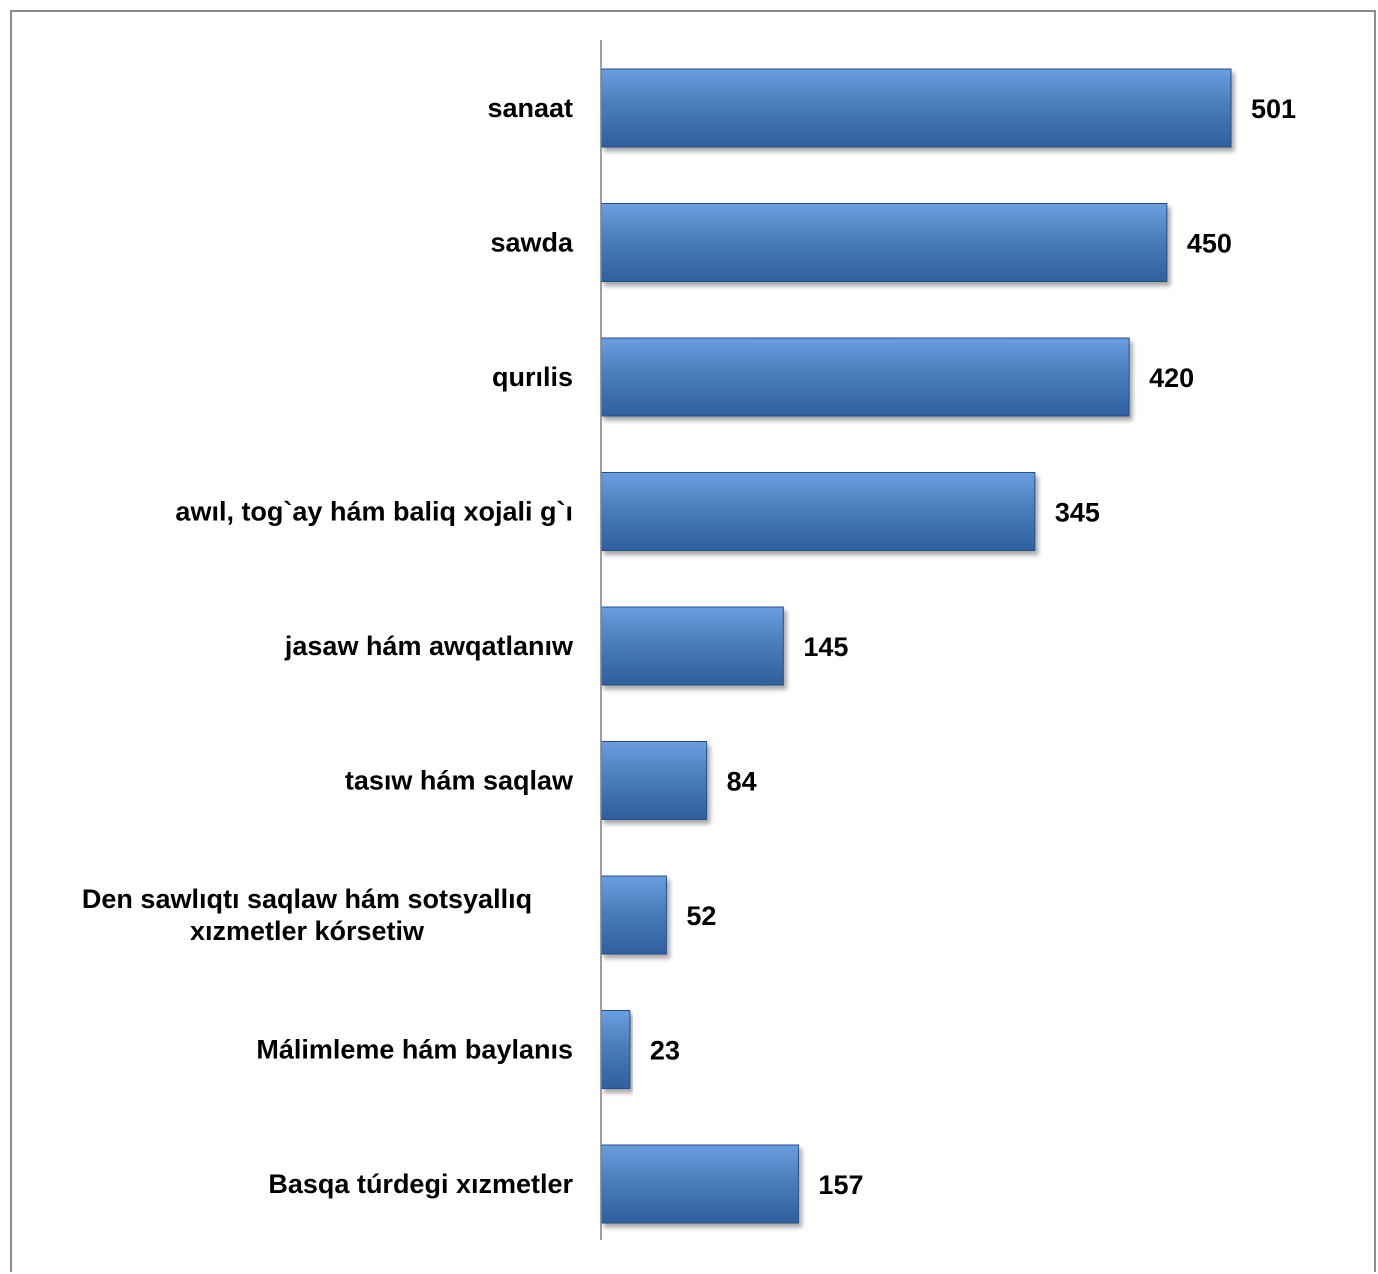 This screenshot has width=1378, height=1274. I want to click on value-label-3: 420, so click(1171, 378).